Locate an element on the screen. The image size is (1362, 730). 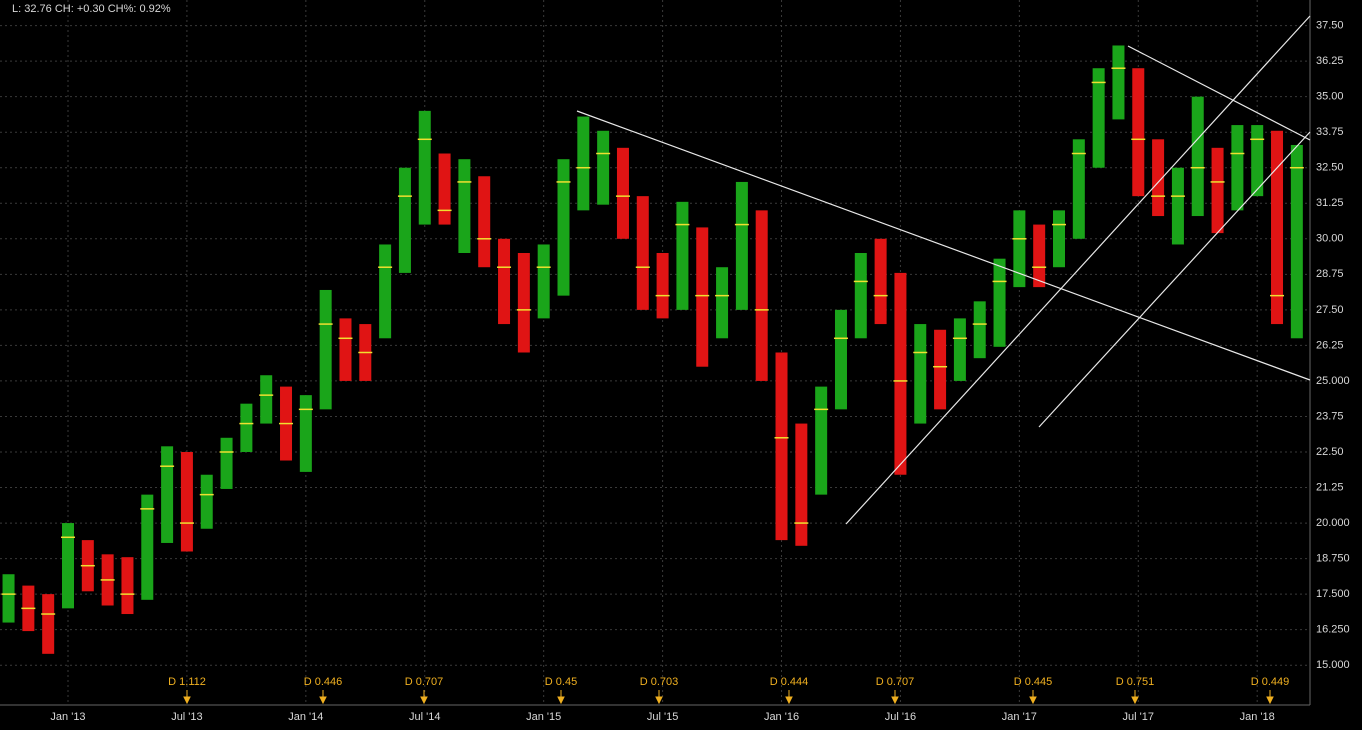
y-tick-label: 31.25 is located at coordinates (1330, 203).